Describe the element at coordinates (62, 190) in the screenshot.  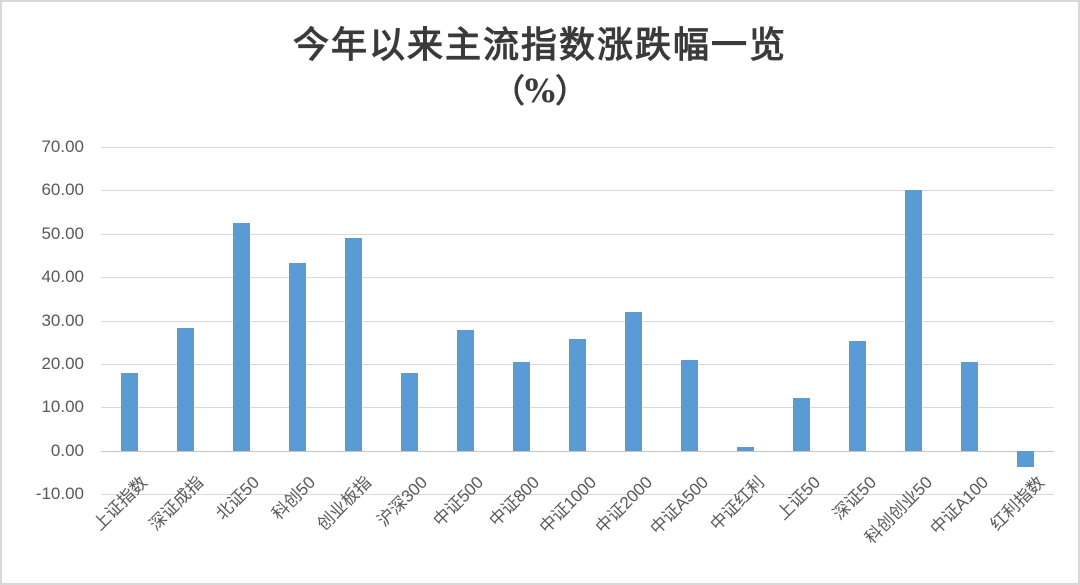
I see `y-axis-tick-label: 60.00` at that location.